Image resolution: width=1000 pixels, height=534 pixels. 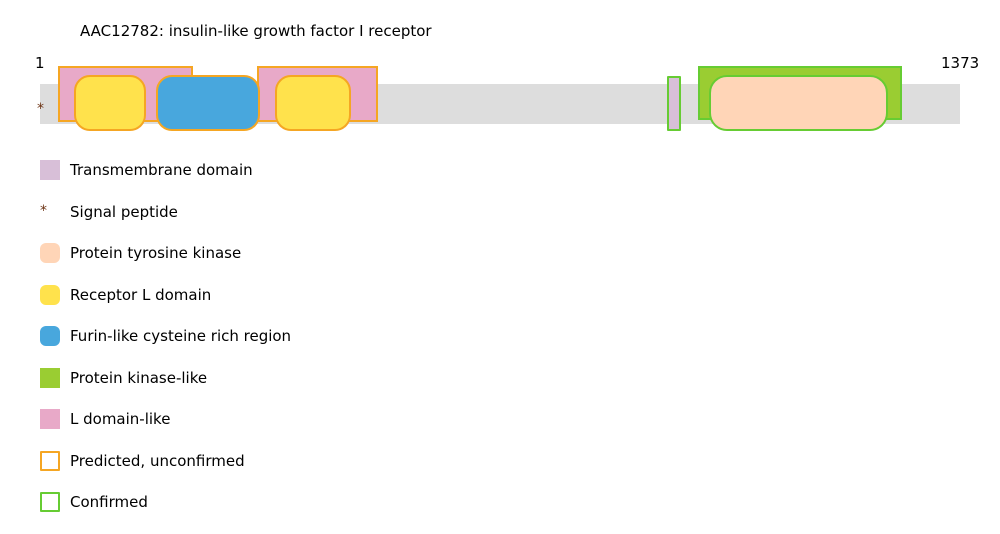 I want to click on legend-item-protein-tyrosine-kinase: Protein tyrosine kinase, so click(x=165, y=254).